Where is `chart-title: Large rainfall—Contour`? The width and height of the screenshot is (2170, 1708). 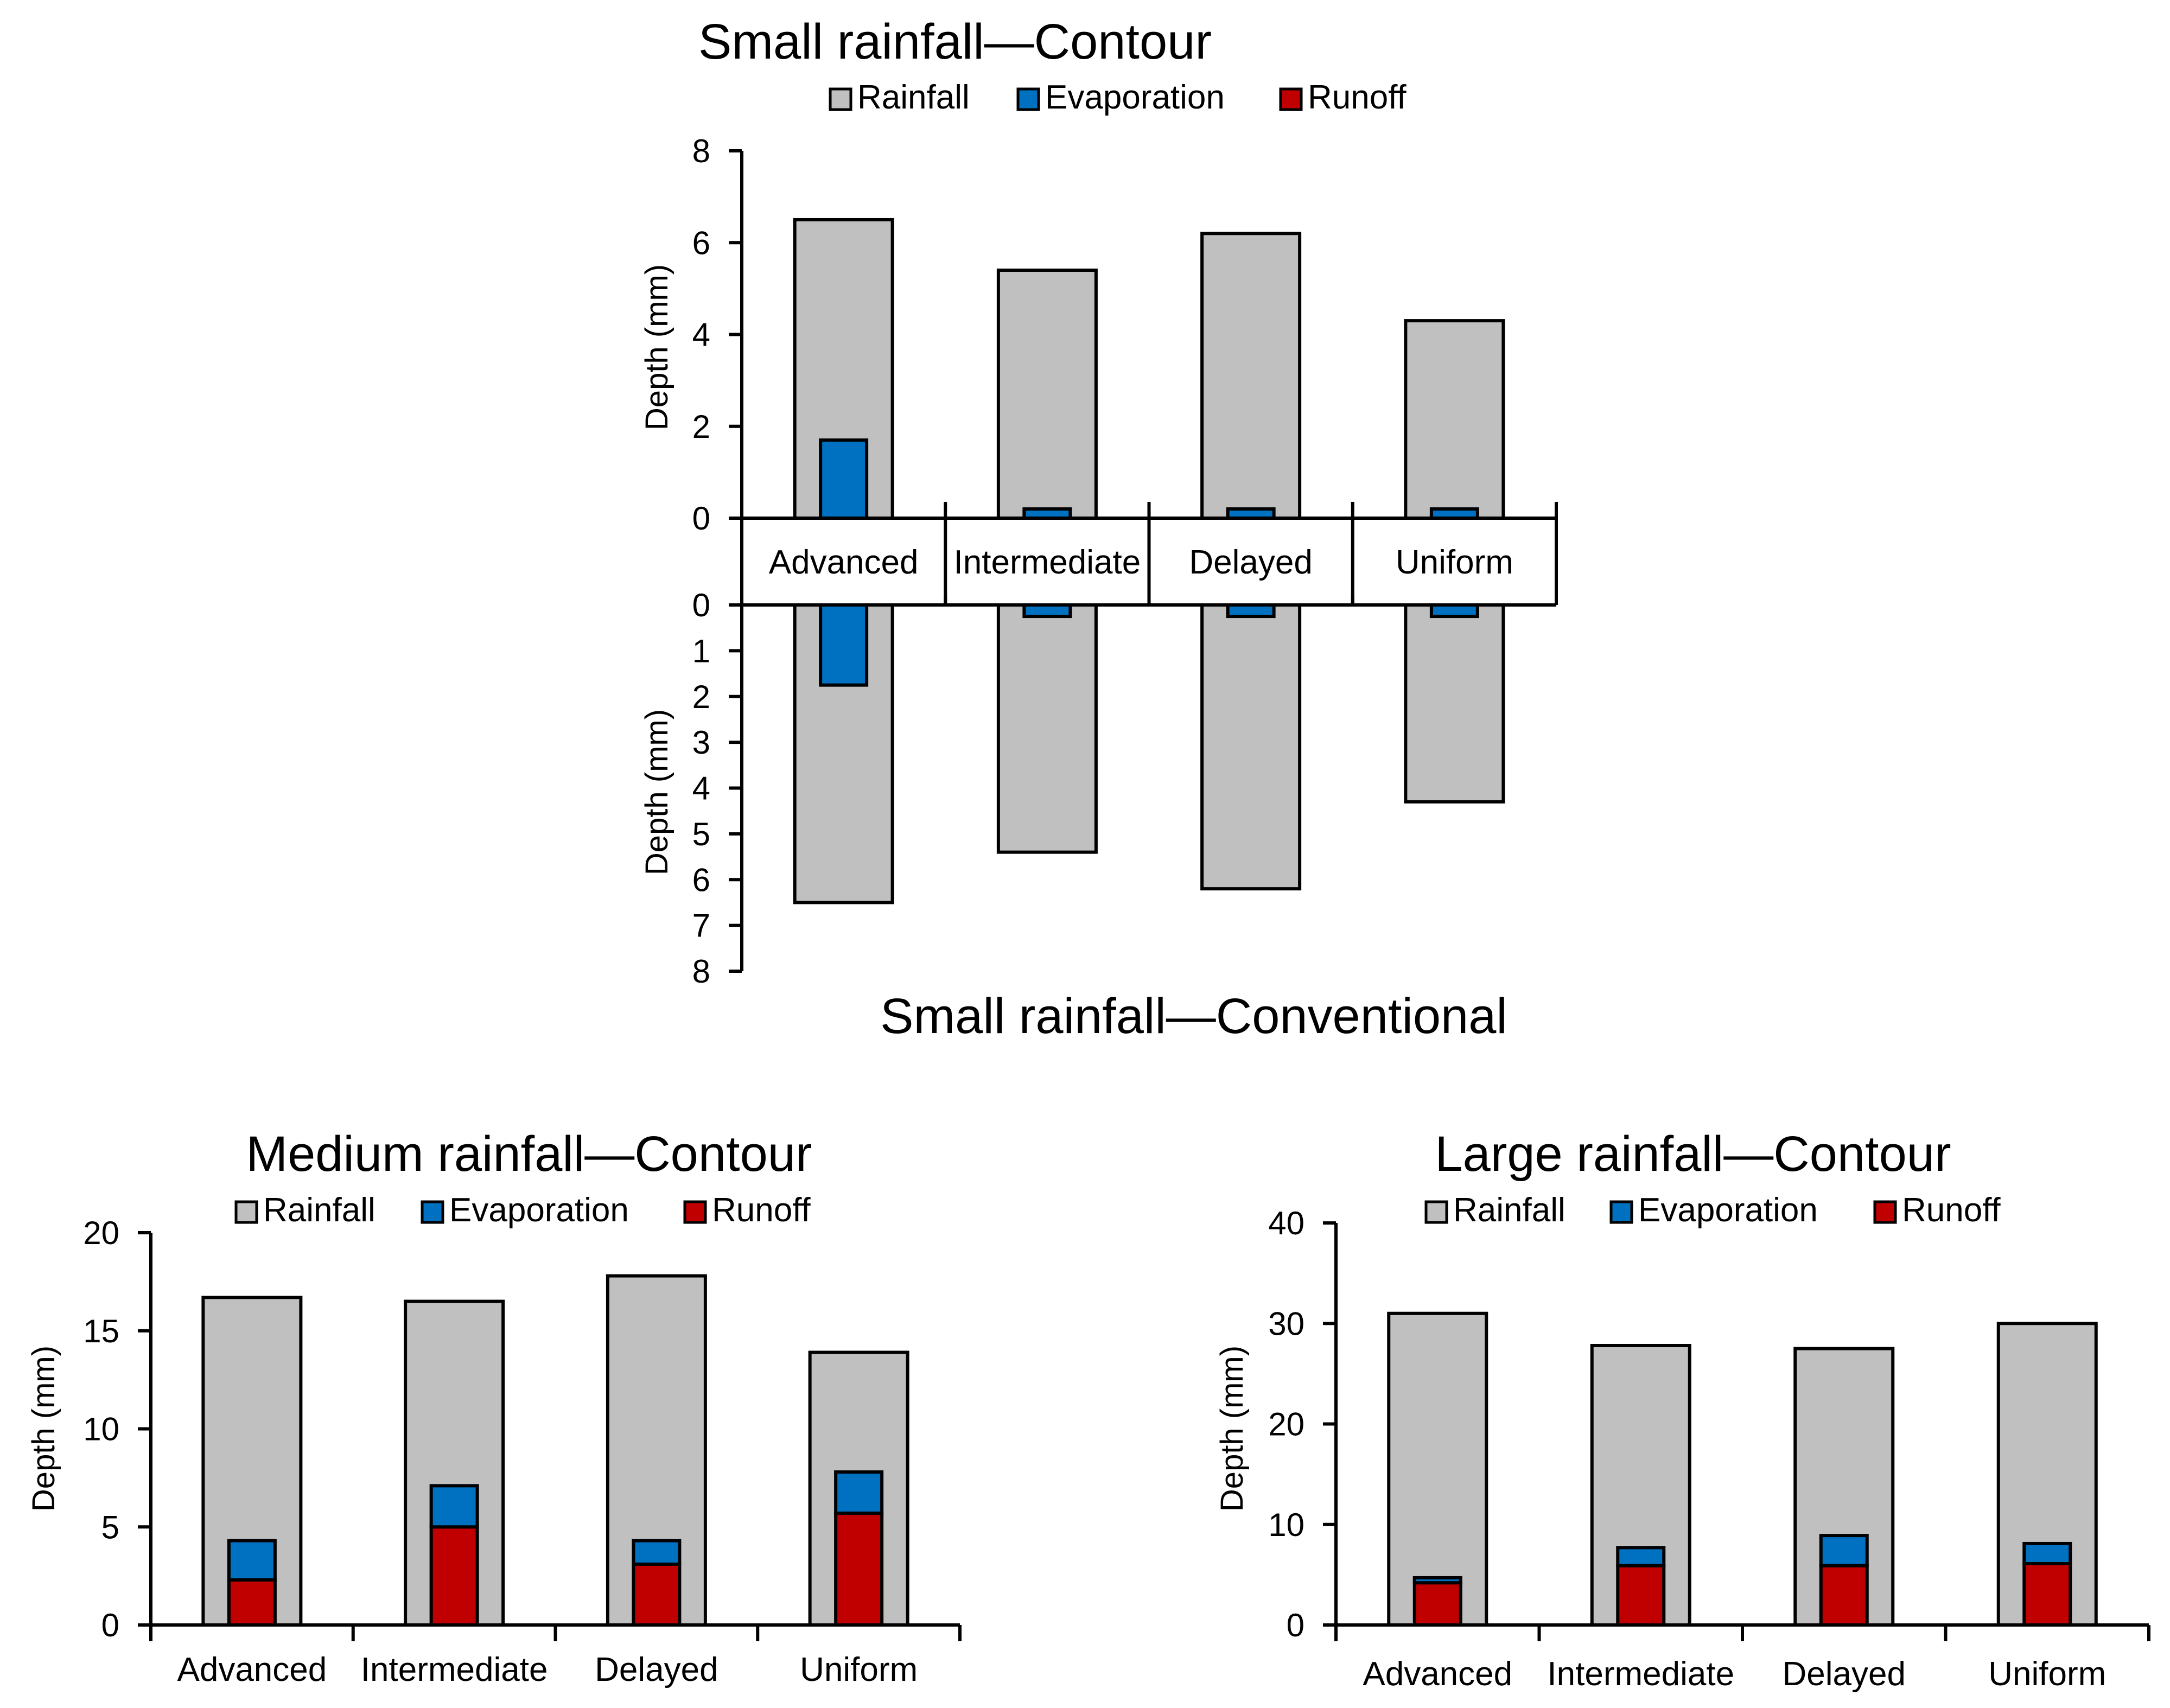 chart-title: Large rainfall—Contour is located at coordinates (1693, 1154).